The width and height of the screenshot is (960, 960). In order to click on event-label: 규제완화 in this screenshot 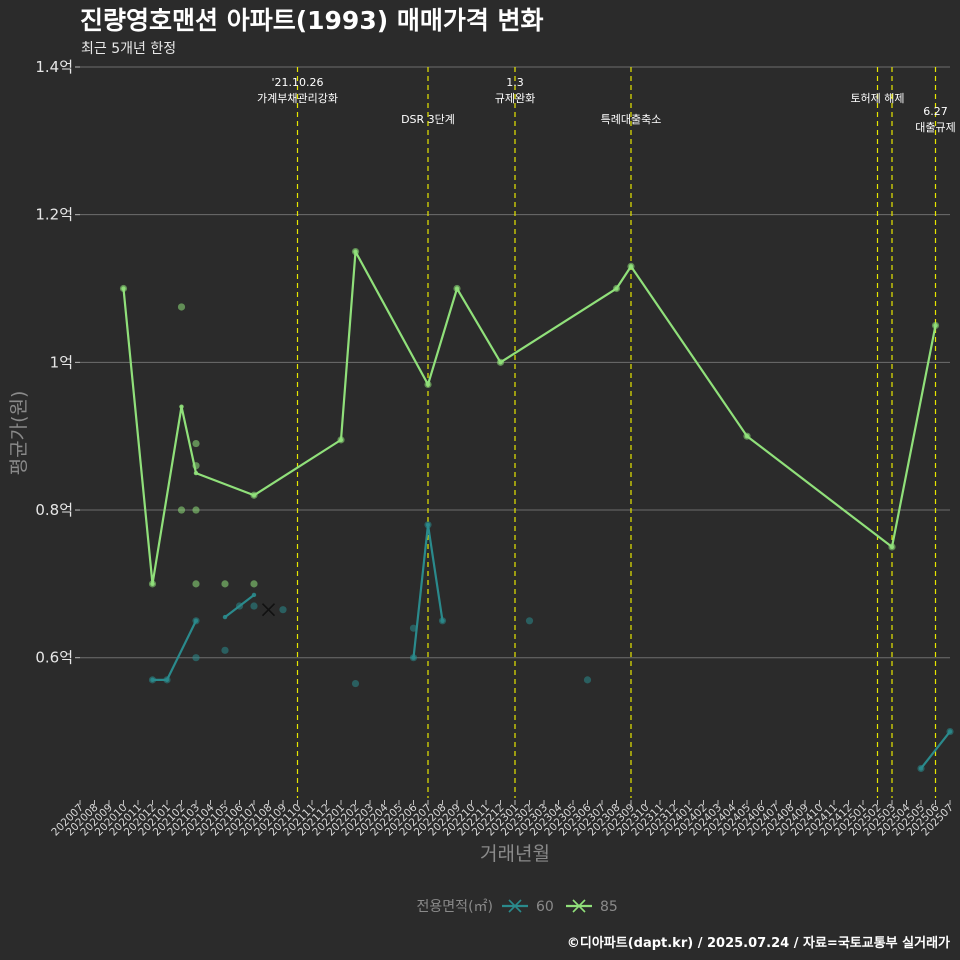, I will do `click(515, 98)`.